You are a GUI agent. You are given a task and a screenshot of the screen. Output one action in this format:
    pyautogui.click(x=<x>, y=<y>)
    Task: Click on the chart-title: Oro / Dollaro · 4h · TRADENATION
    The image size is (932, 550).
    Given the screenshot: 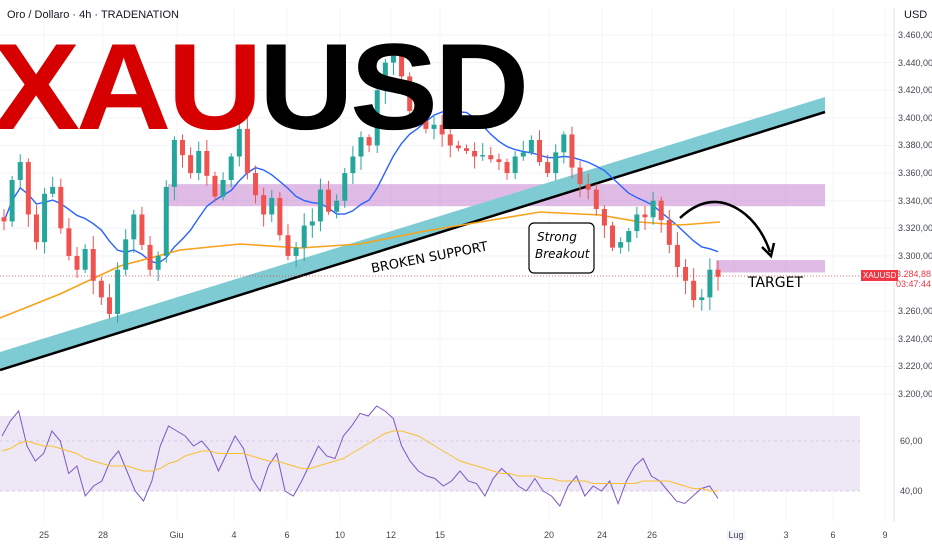 What is the action you would take?
    pyautogui.click(x=93, y=15)
    